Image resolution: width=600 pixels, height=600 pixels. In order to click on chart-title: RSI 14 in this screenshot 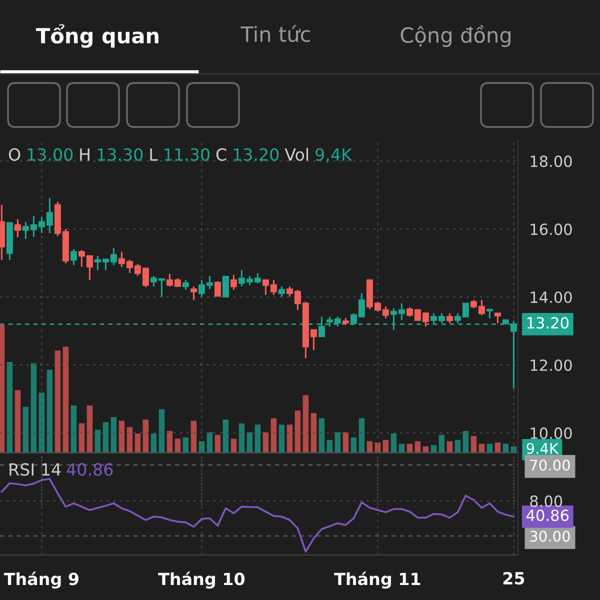, I will do `click(35, 469)`.